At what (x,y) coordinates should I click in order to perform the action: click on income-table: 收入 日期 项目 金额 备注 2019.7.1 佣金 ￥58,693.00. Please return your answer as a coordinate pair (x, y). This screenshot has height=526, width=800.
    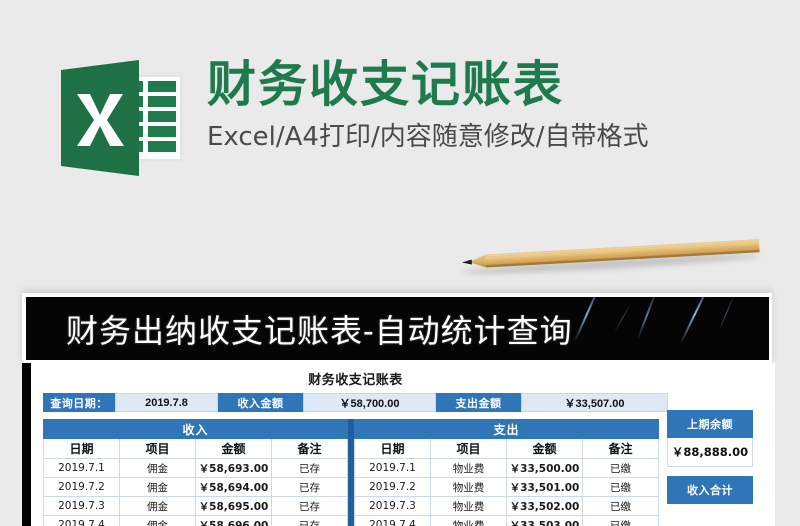
    Looking at the image, I should click on (195, 472).